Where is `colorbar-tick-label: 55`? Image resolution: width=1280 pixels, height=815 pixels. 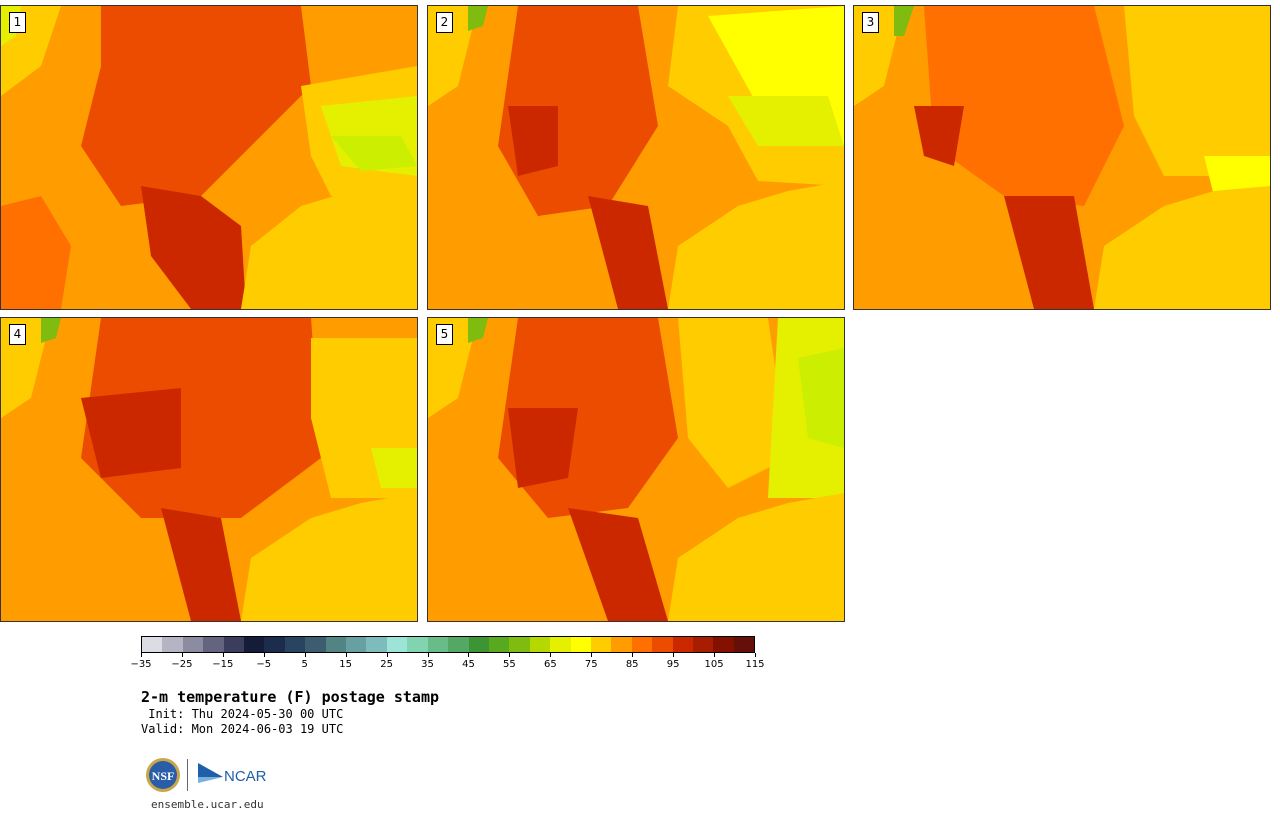
colorbar-tick-label: 55 is located at coordinates (509, 664).